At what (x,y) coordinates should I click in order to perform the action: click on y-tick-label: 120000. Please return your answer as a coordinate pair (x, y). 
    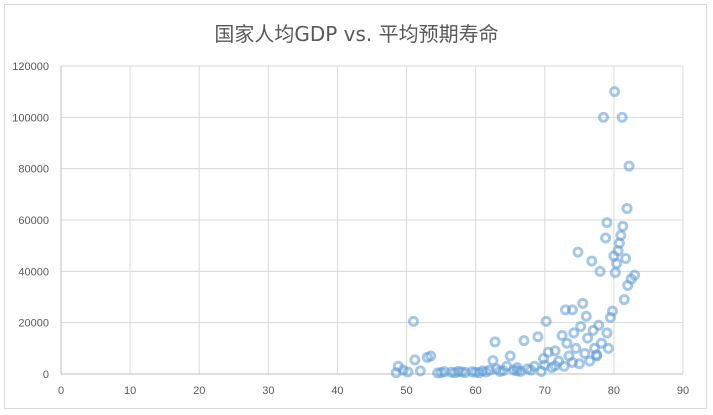
    Looking at the image, I should click on (30, 67).